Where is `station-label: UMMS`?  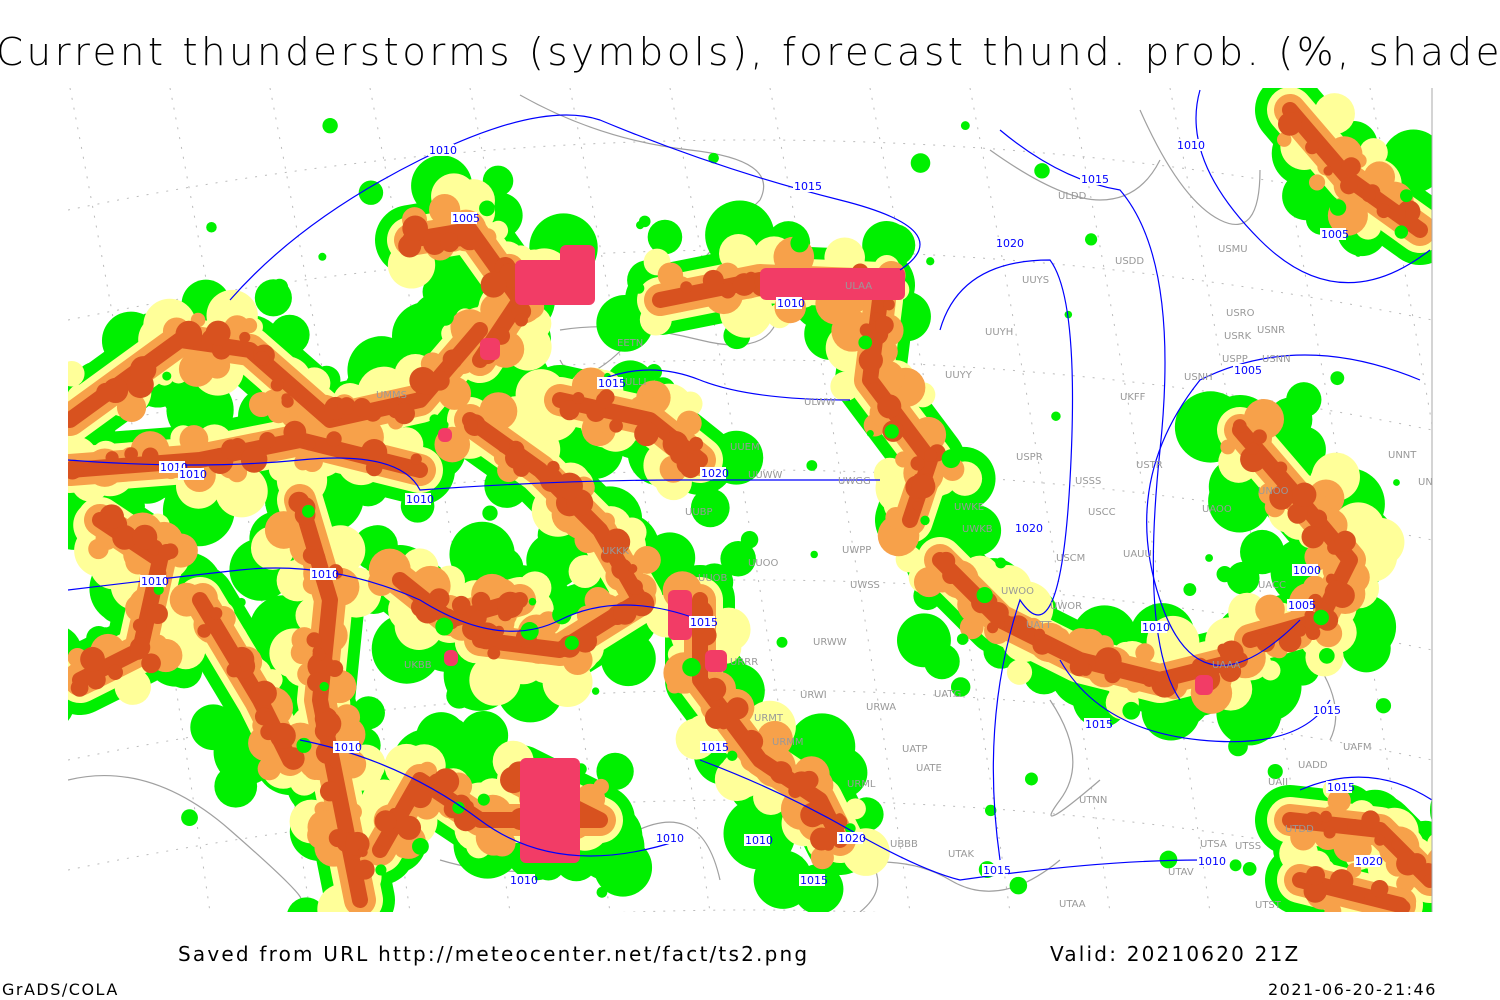
station-label: UMMS is located at coordinates (391, 395).